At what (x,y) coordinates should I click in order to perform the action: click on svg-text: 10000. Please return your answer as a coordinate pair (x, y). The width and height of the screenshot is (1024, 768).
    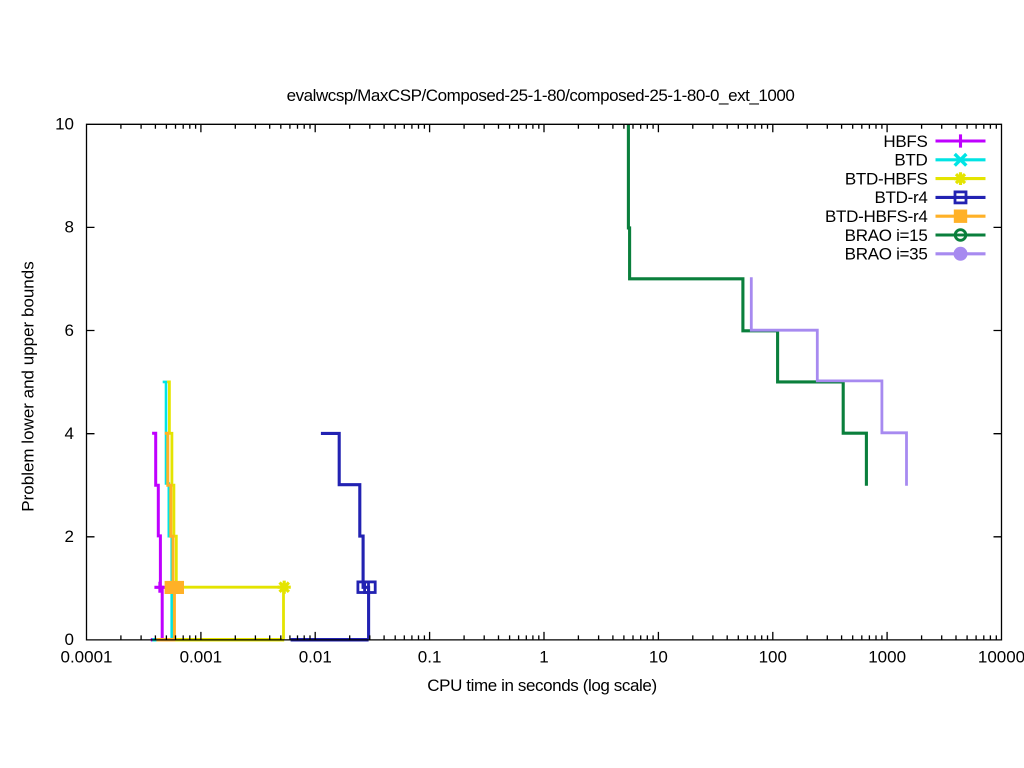
    Looking at the image, I should click on (1001, 656).